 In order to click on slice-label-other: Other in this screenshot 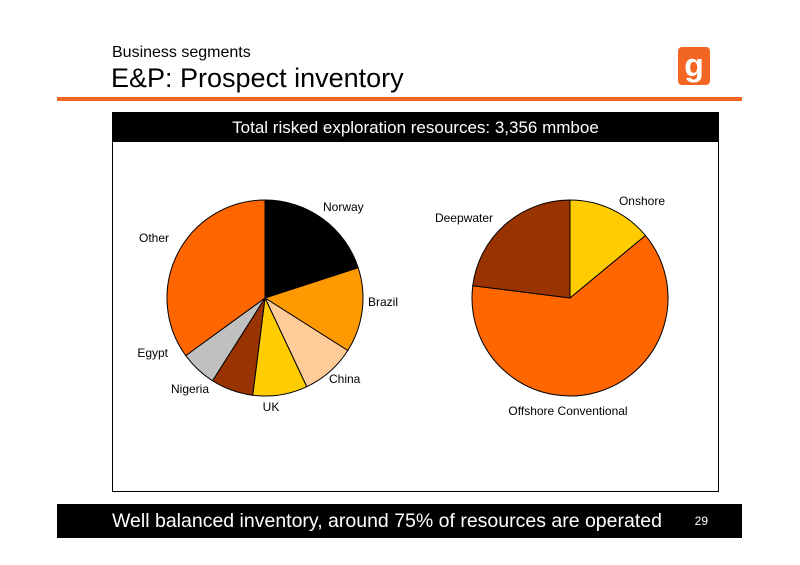, I will do `click(154, 238)`.